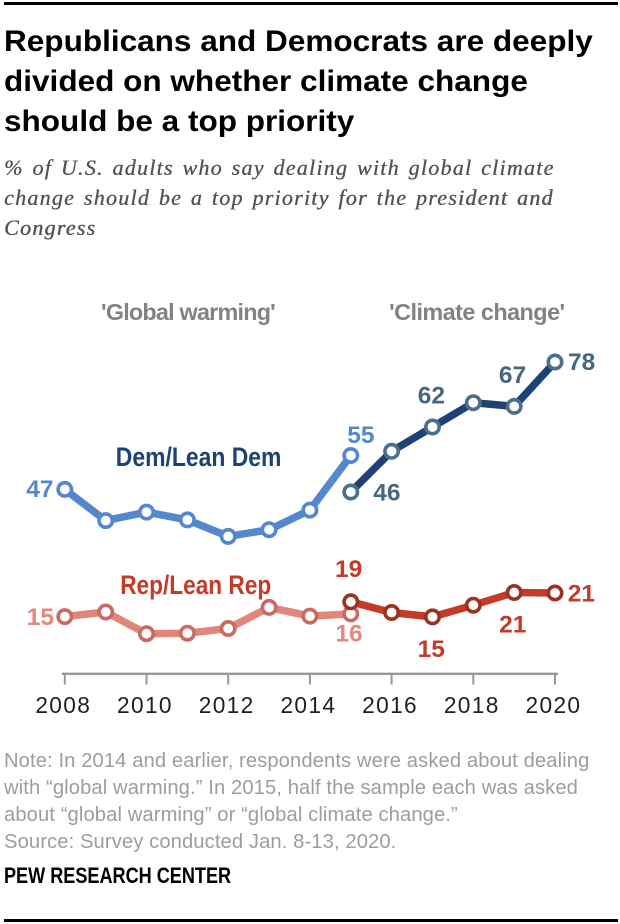 The width and height of the screenshot is (620, 924). I want to click on svg-text: 2010, so click(144, 705).